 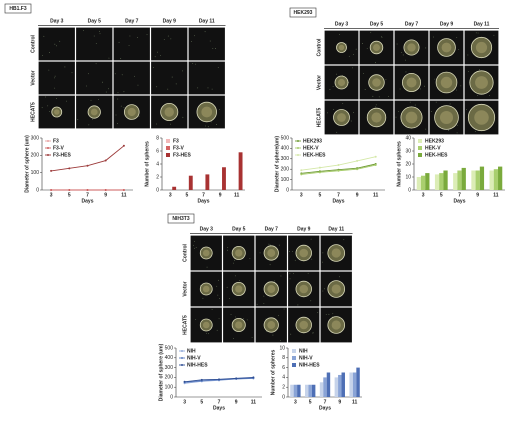 I want to click on legend-label: HEK-V, so click(x=311, y=148).